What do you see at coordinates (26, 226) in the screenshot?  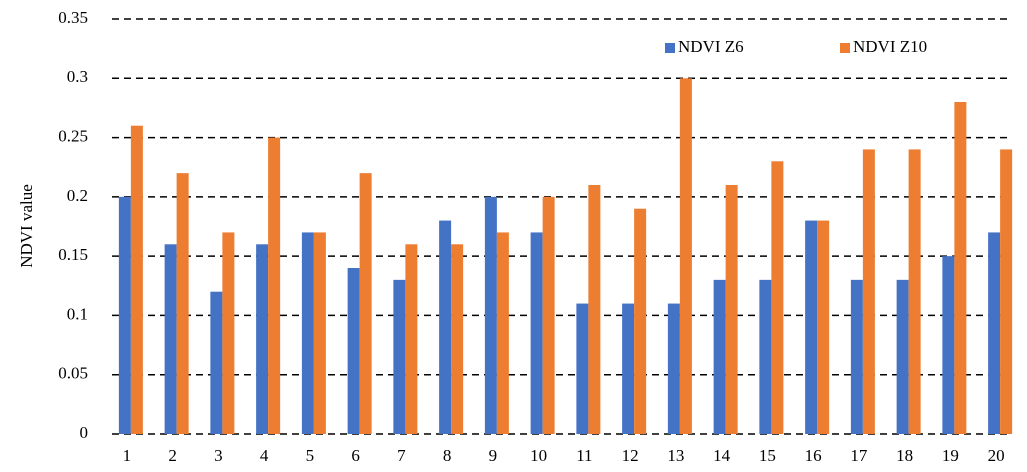 I see `y-axis-label: NDVI value` at bounding box center [26, 226].